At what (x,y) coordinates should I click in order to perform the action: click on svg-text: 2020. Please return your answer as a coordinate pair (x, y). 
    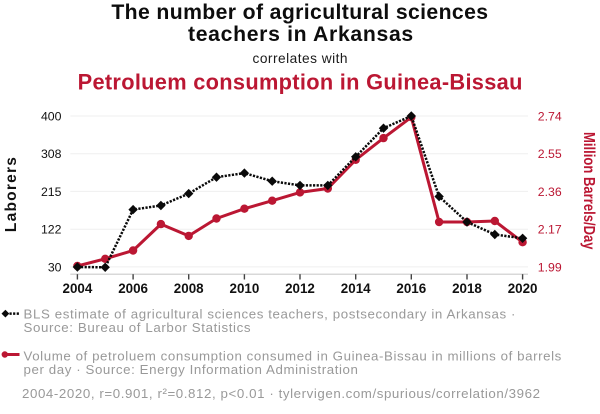
    Looking at the image, I should click on (523, 288).